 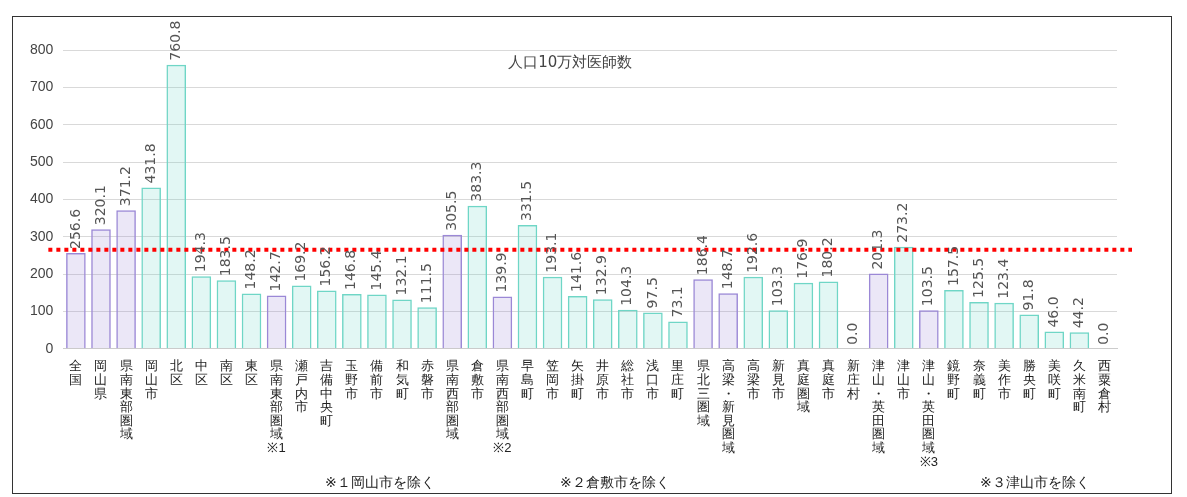 I want to click on data-label: 111.5, so click(x=425, y=283).